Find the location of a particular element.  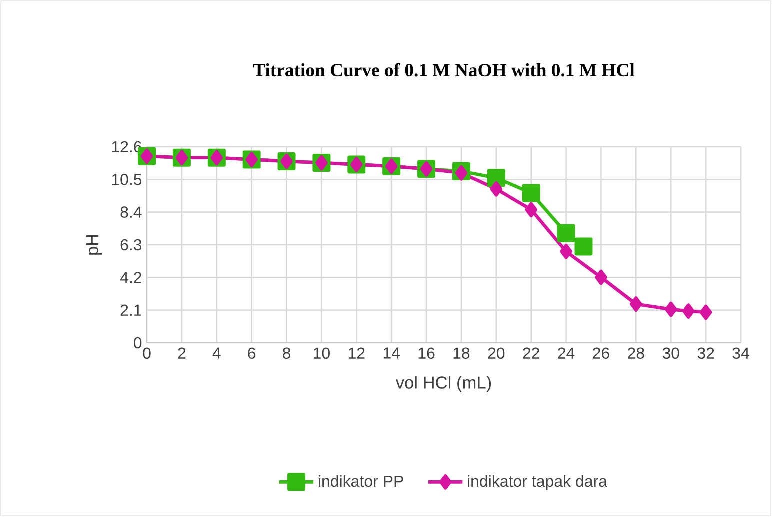

legend-label: indikator tapak dara is located at coordinates (538, 482).